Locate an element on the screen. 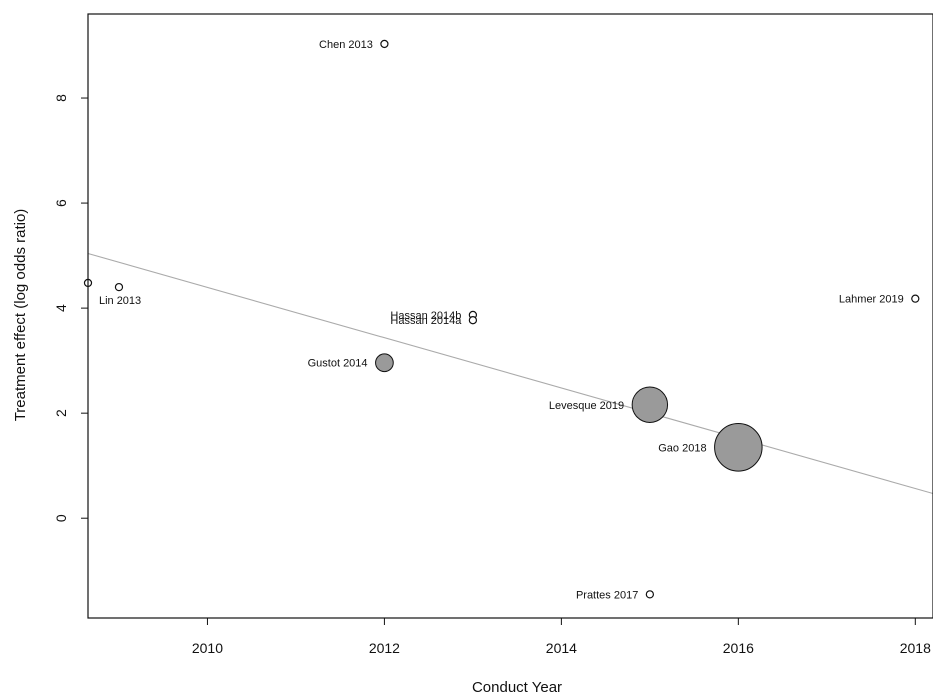 The width and height of the screenshot is (933, 693). x-tick-label: 2014 is located at coordinates (561, 648).